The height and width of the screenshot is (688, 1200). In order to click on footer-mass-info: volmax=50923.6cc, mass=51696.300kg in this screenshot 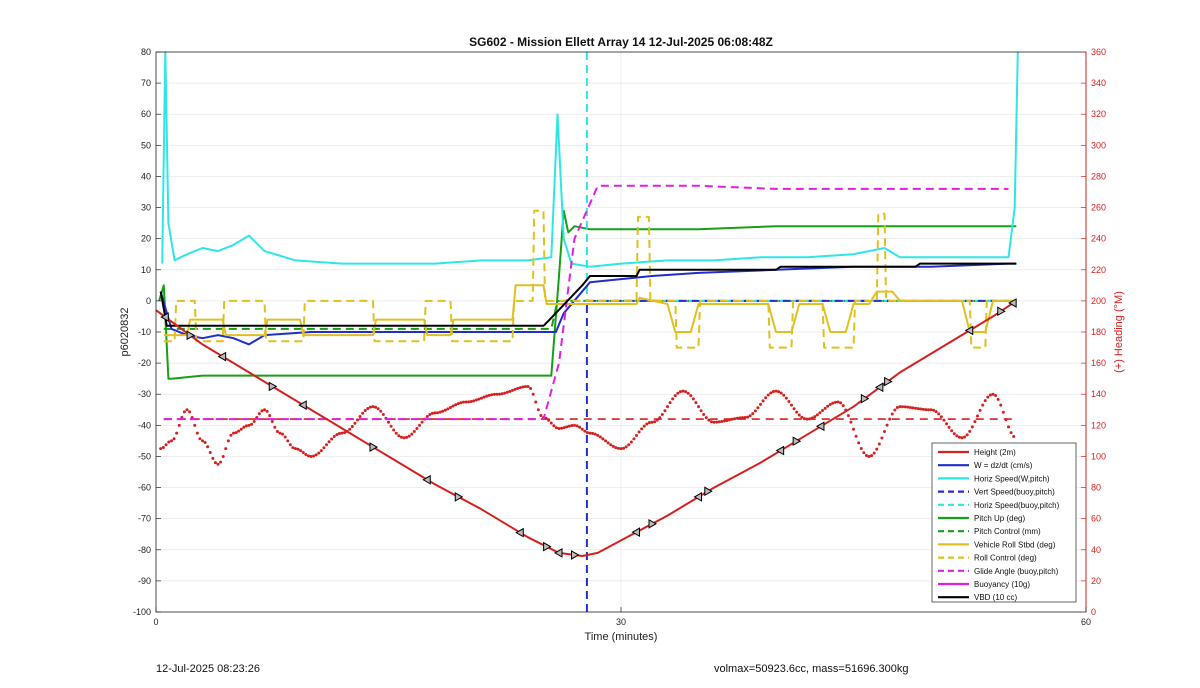, I will do `click(811, 669)`.